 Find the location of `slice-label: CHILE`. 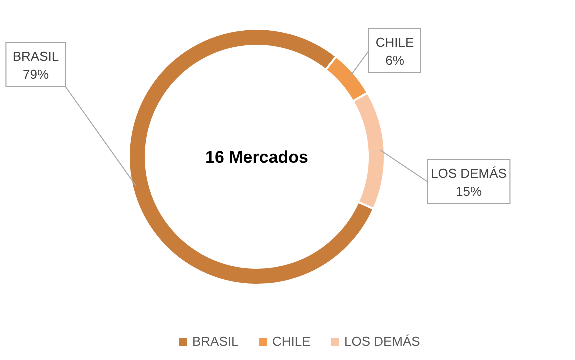

slice-label: CHILE is located at coordinates (395, 42).